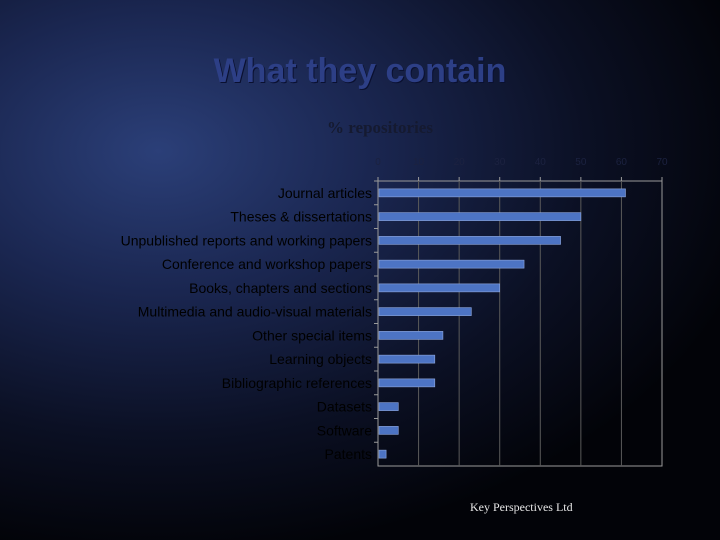  I want to click on category-label: Theses & dissertations, so click(301, 217).